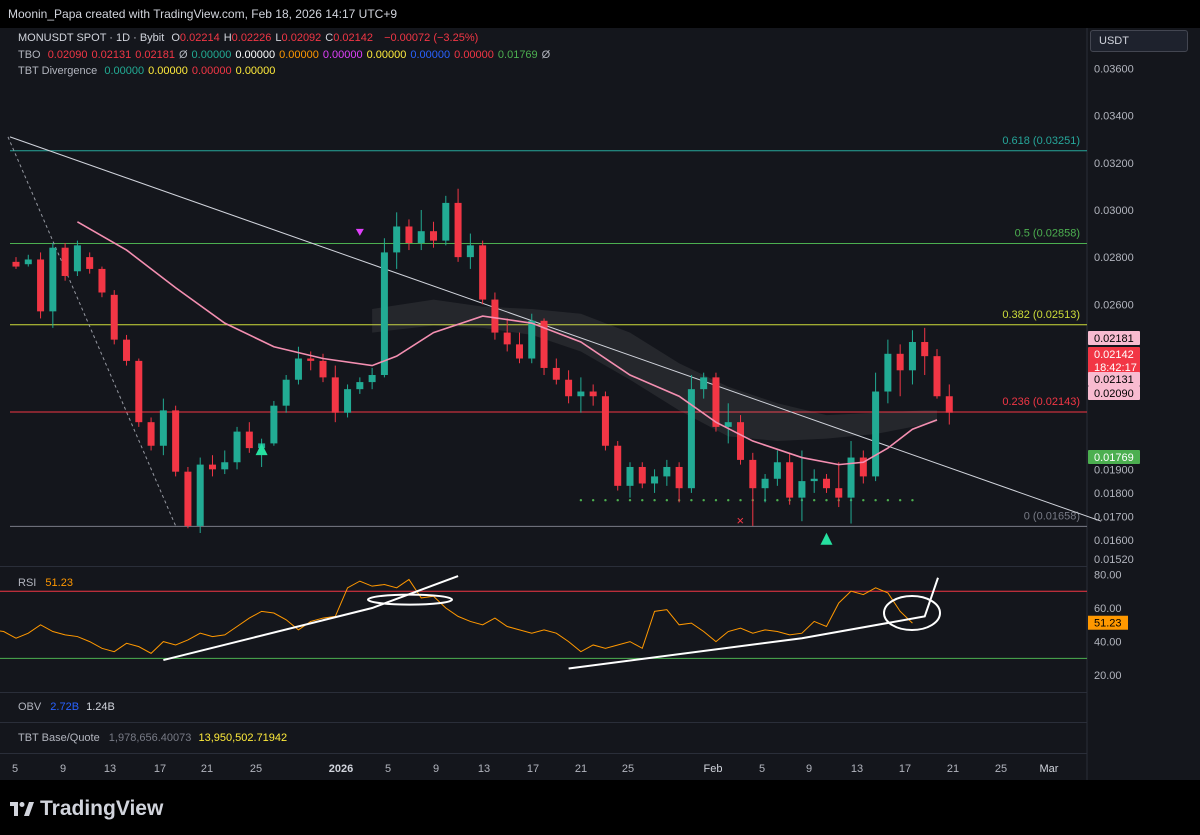 The width and height of the screenshot is (1200, 835). What do you see at coordinates (111, 55) in the screenshot?
I see `tbo-value: 0.02131` at bounding box center [111, 55].